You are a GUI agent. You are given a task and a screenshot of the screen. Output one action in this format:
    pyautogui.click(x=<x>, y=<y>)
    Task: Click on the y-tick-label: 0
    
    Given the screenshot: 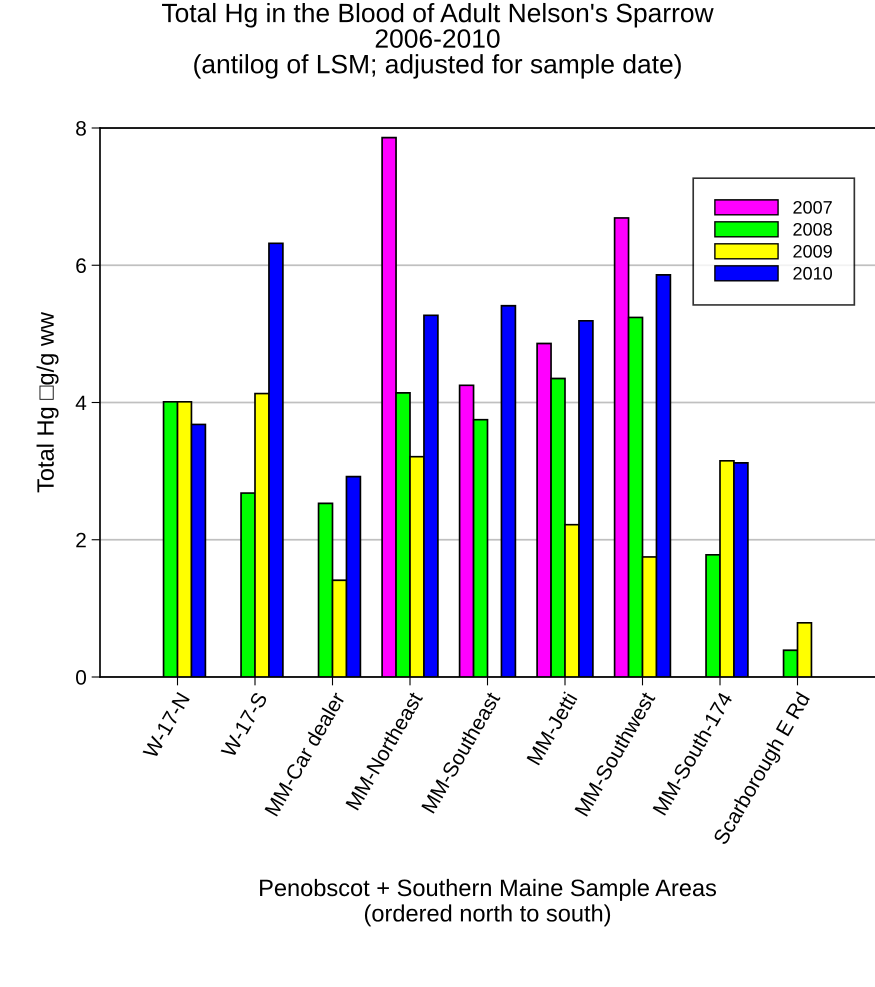 What is the action you would take?
    pyautogui.click(x=81, y=677)
    